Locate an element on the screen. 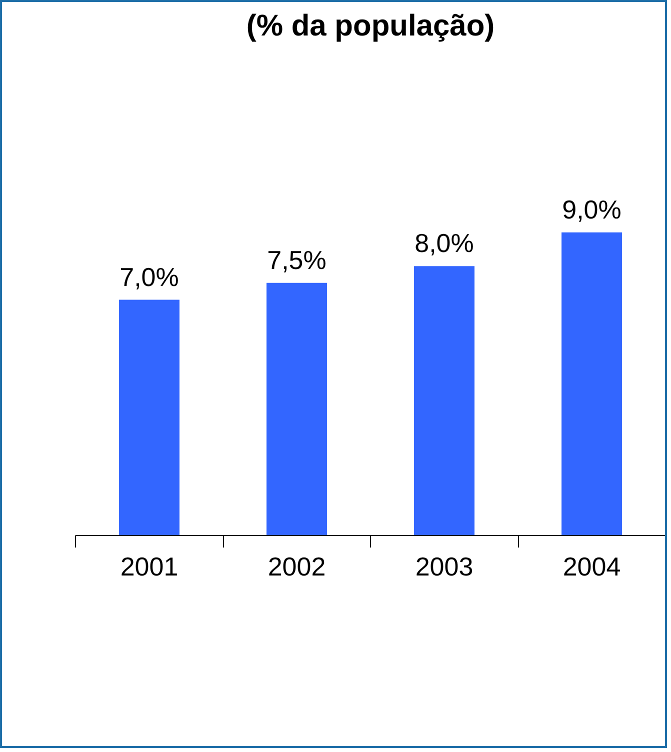 This screenshot has width=671, height=752. data-label: 8,0% is located at coordinates (444, 243).